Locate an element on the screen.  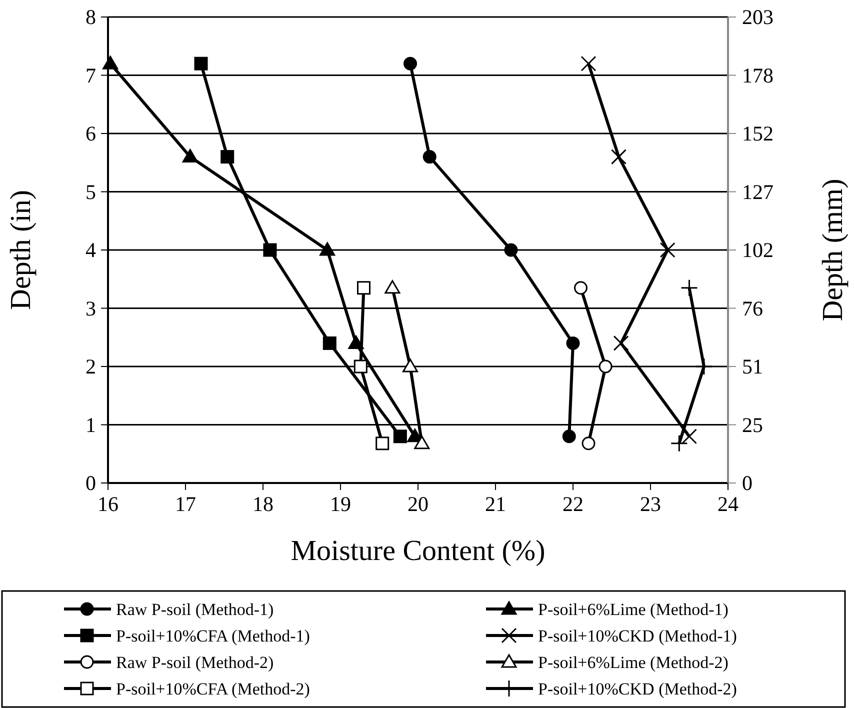
x-tick-label: 17 is located at coordinates (185, 504).